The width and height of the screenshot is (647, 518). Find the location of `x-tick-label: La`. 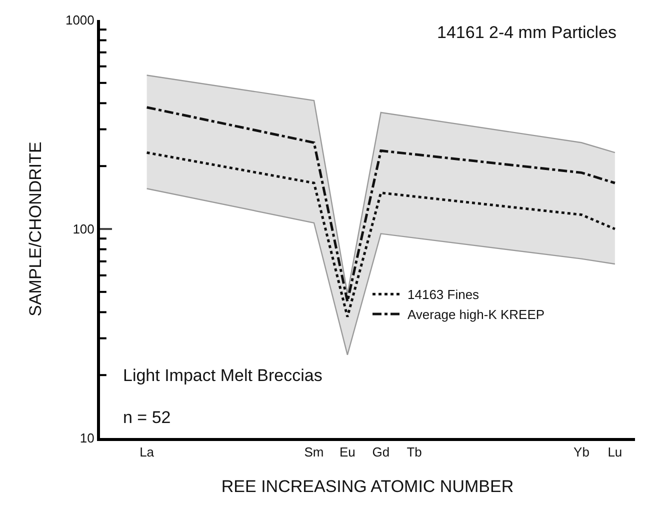

x-tick-label: La is located at coordinates (147, 452).